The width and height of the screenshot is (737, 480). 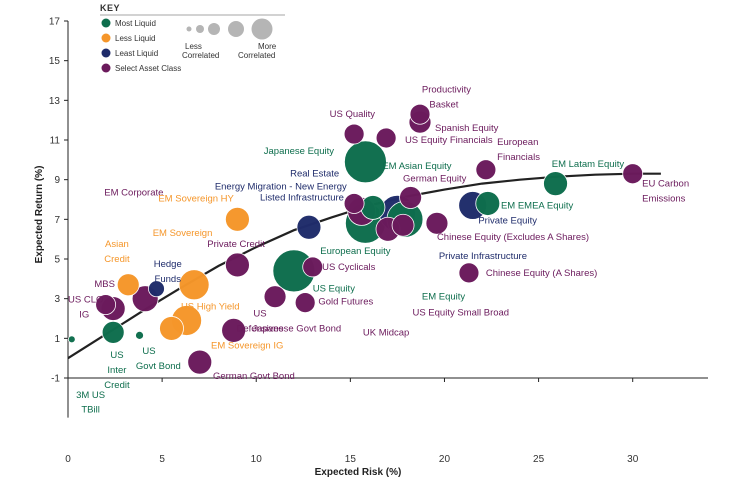 What do you see at coordinates (435, 179) in the screenshot?
I see `point-label: German Equity` at bounding box center [435, 179].